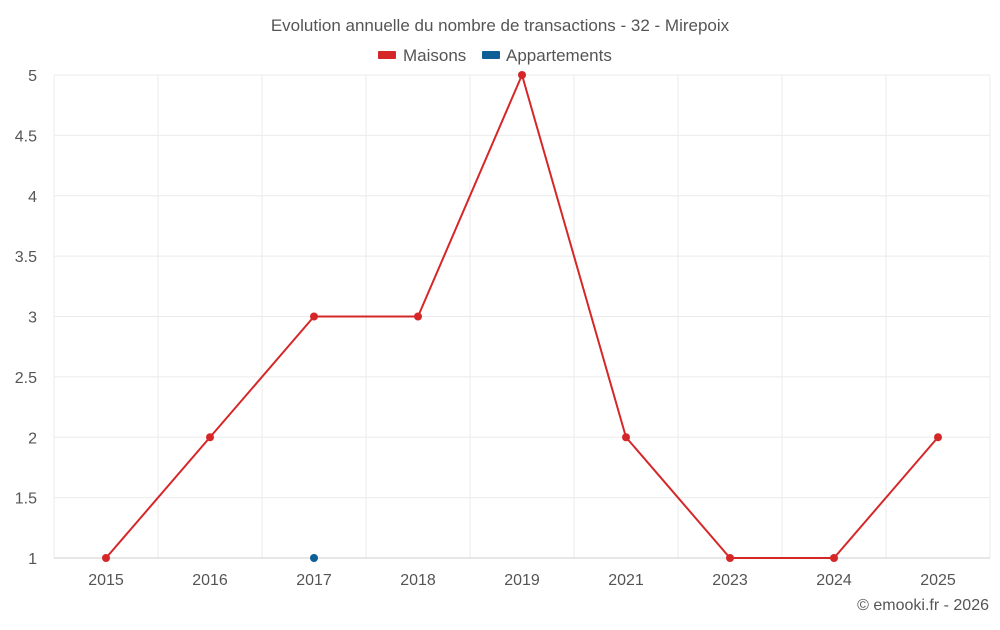 The image size is (1000, 630). Describe the element at coordinates (32, 318) in the screenshot. I see `y-tick-label: 3` at that location.